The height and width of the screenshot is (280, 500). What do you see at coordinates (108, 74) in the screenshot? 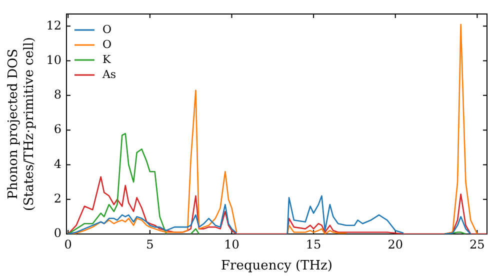
I see `legend-label: As` at bounding box center [108, 74].